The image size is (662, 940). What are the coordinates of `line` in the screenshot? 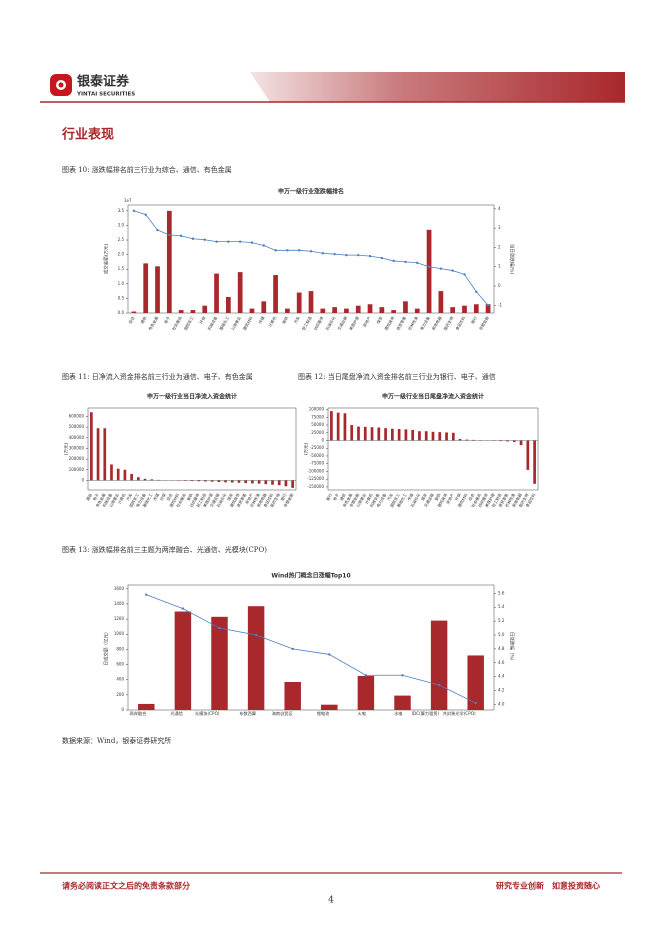 It's located at (310, 649).